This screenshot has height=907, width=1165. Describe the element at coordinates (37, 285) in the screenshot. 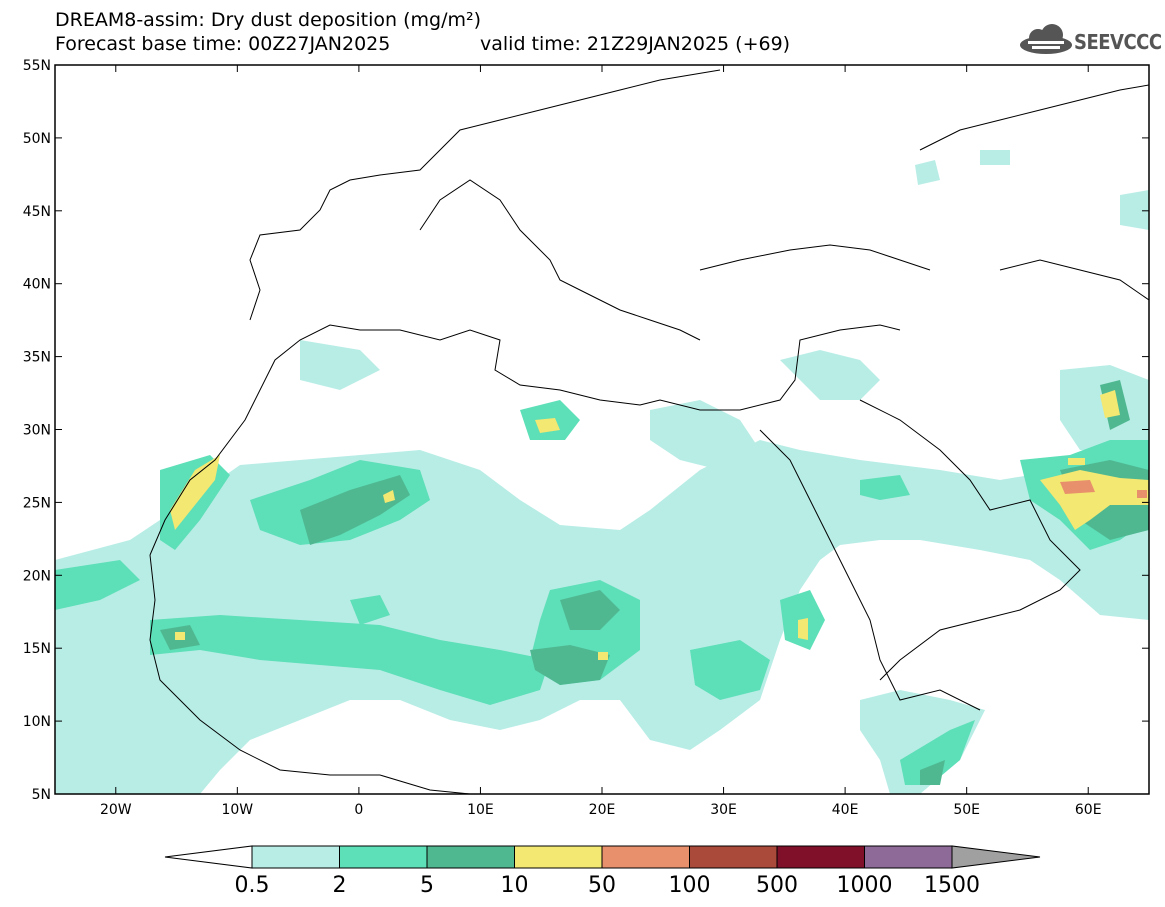

I see `lat-tick-label: 40N` at that location.